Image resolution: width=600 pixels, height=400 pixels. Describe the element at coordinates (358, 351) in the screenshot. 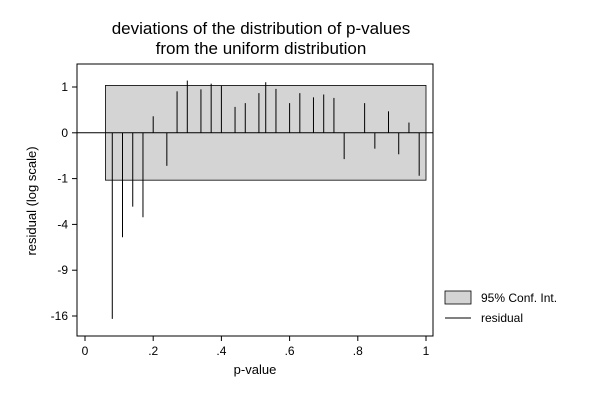

I see `x-tick-label: .8` at that location.